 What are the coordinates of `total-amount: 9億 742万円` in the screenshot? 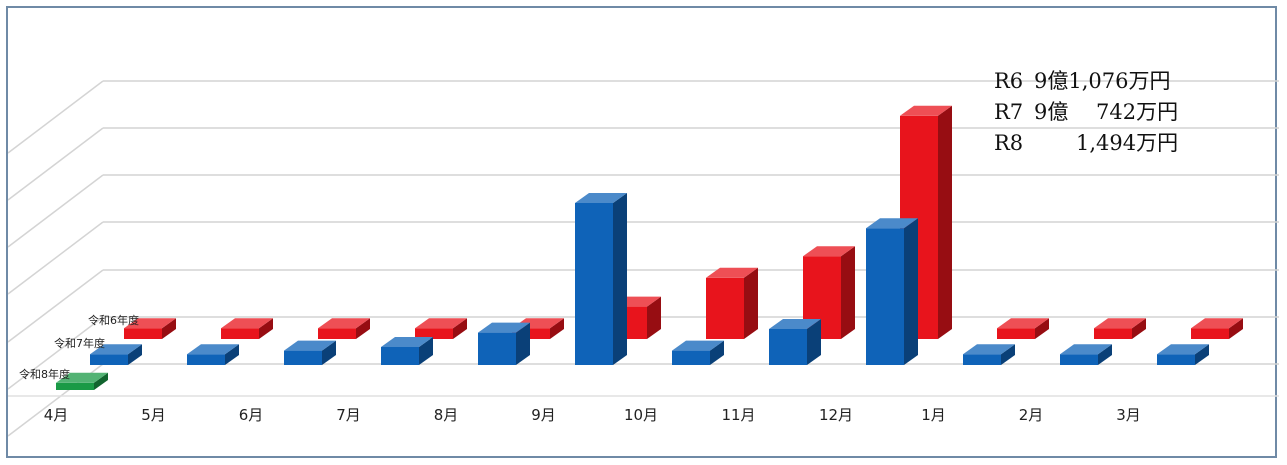 It's located at (1106, 112).